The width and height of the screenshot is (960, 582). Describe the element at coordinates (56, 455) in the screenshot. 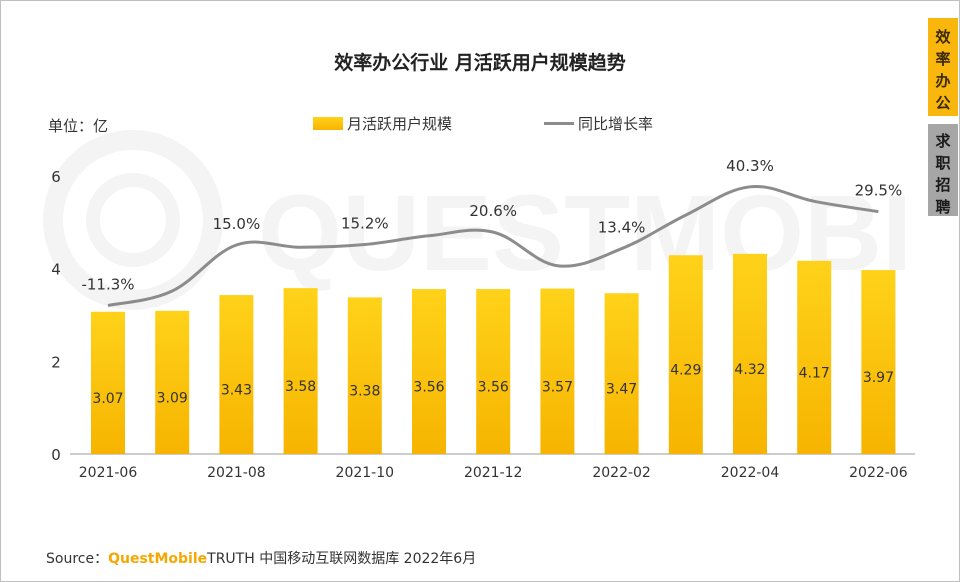

I see `y-tick-label: 0` at that location.